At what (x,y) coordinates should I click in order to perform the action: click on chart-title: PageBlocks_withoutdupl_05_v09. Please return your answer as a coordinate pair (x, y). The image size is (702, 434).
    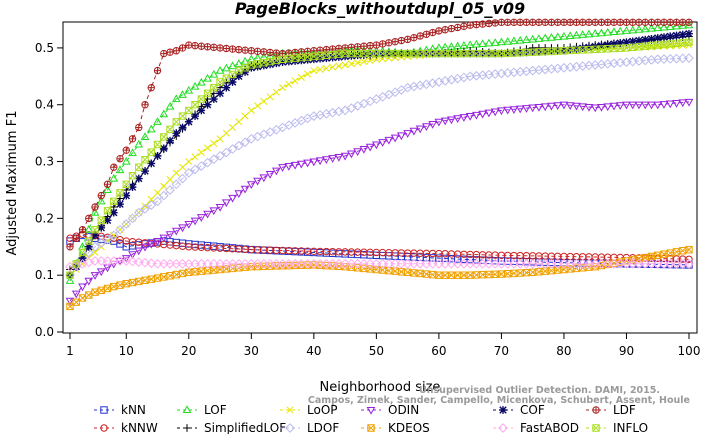
    Looking at the image, I should click on (380, 9).